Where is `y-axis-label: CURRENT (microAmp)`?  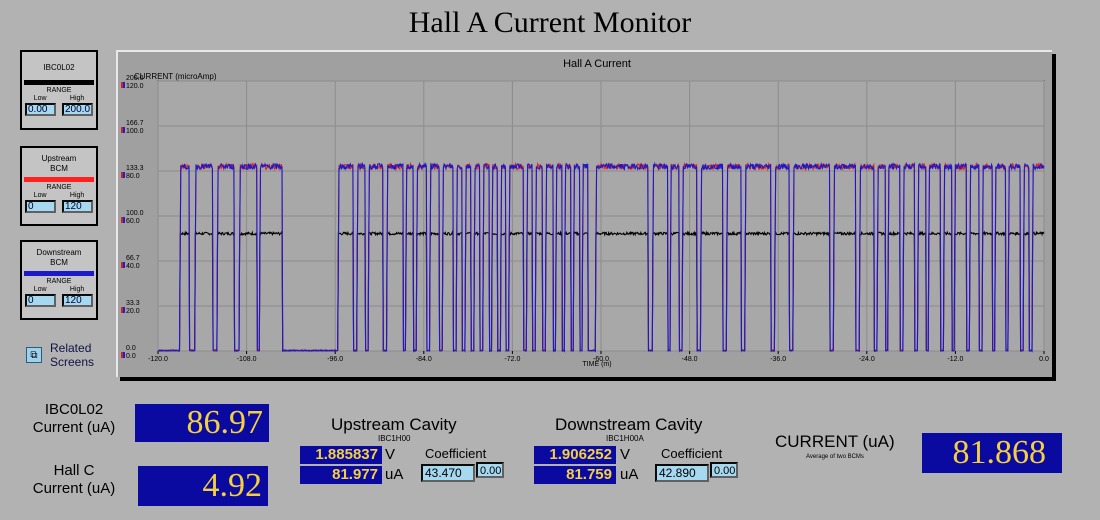 y-axis-label: CURRENT (microAmp) is located at coordinates (175, 76).